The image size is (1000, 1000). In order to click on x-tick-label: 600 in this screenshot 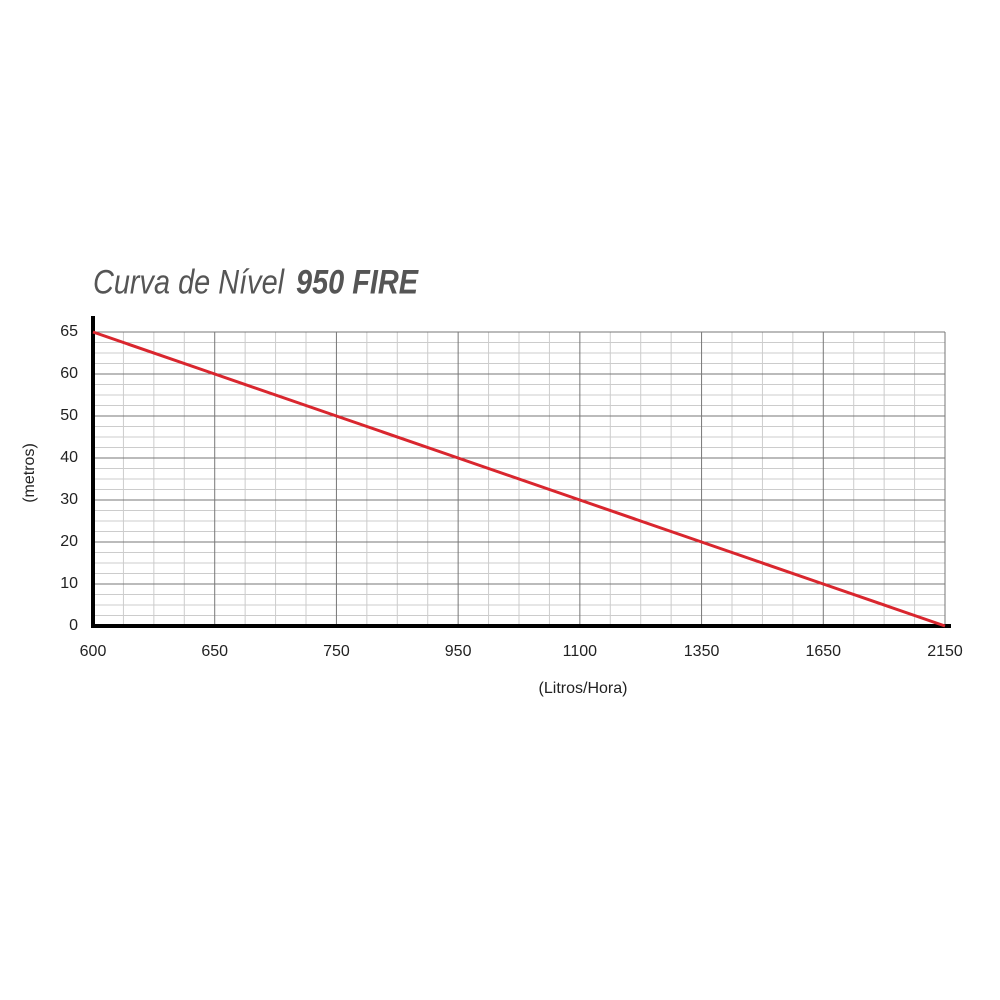, I will do `click(93, 651)`.